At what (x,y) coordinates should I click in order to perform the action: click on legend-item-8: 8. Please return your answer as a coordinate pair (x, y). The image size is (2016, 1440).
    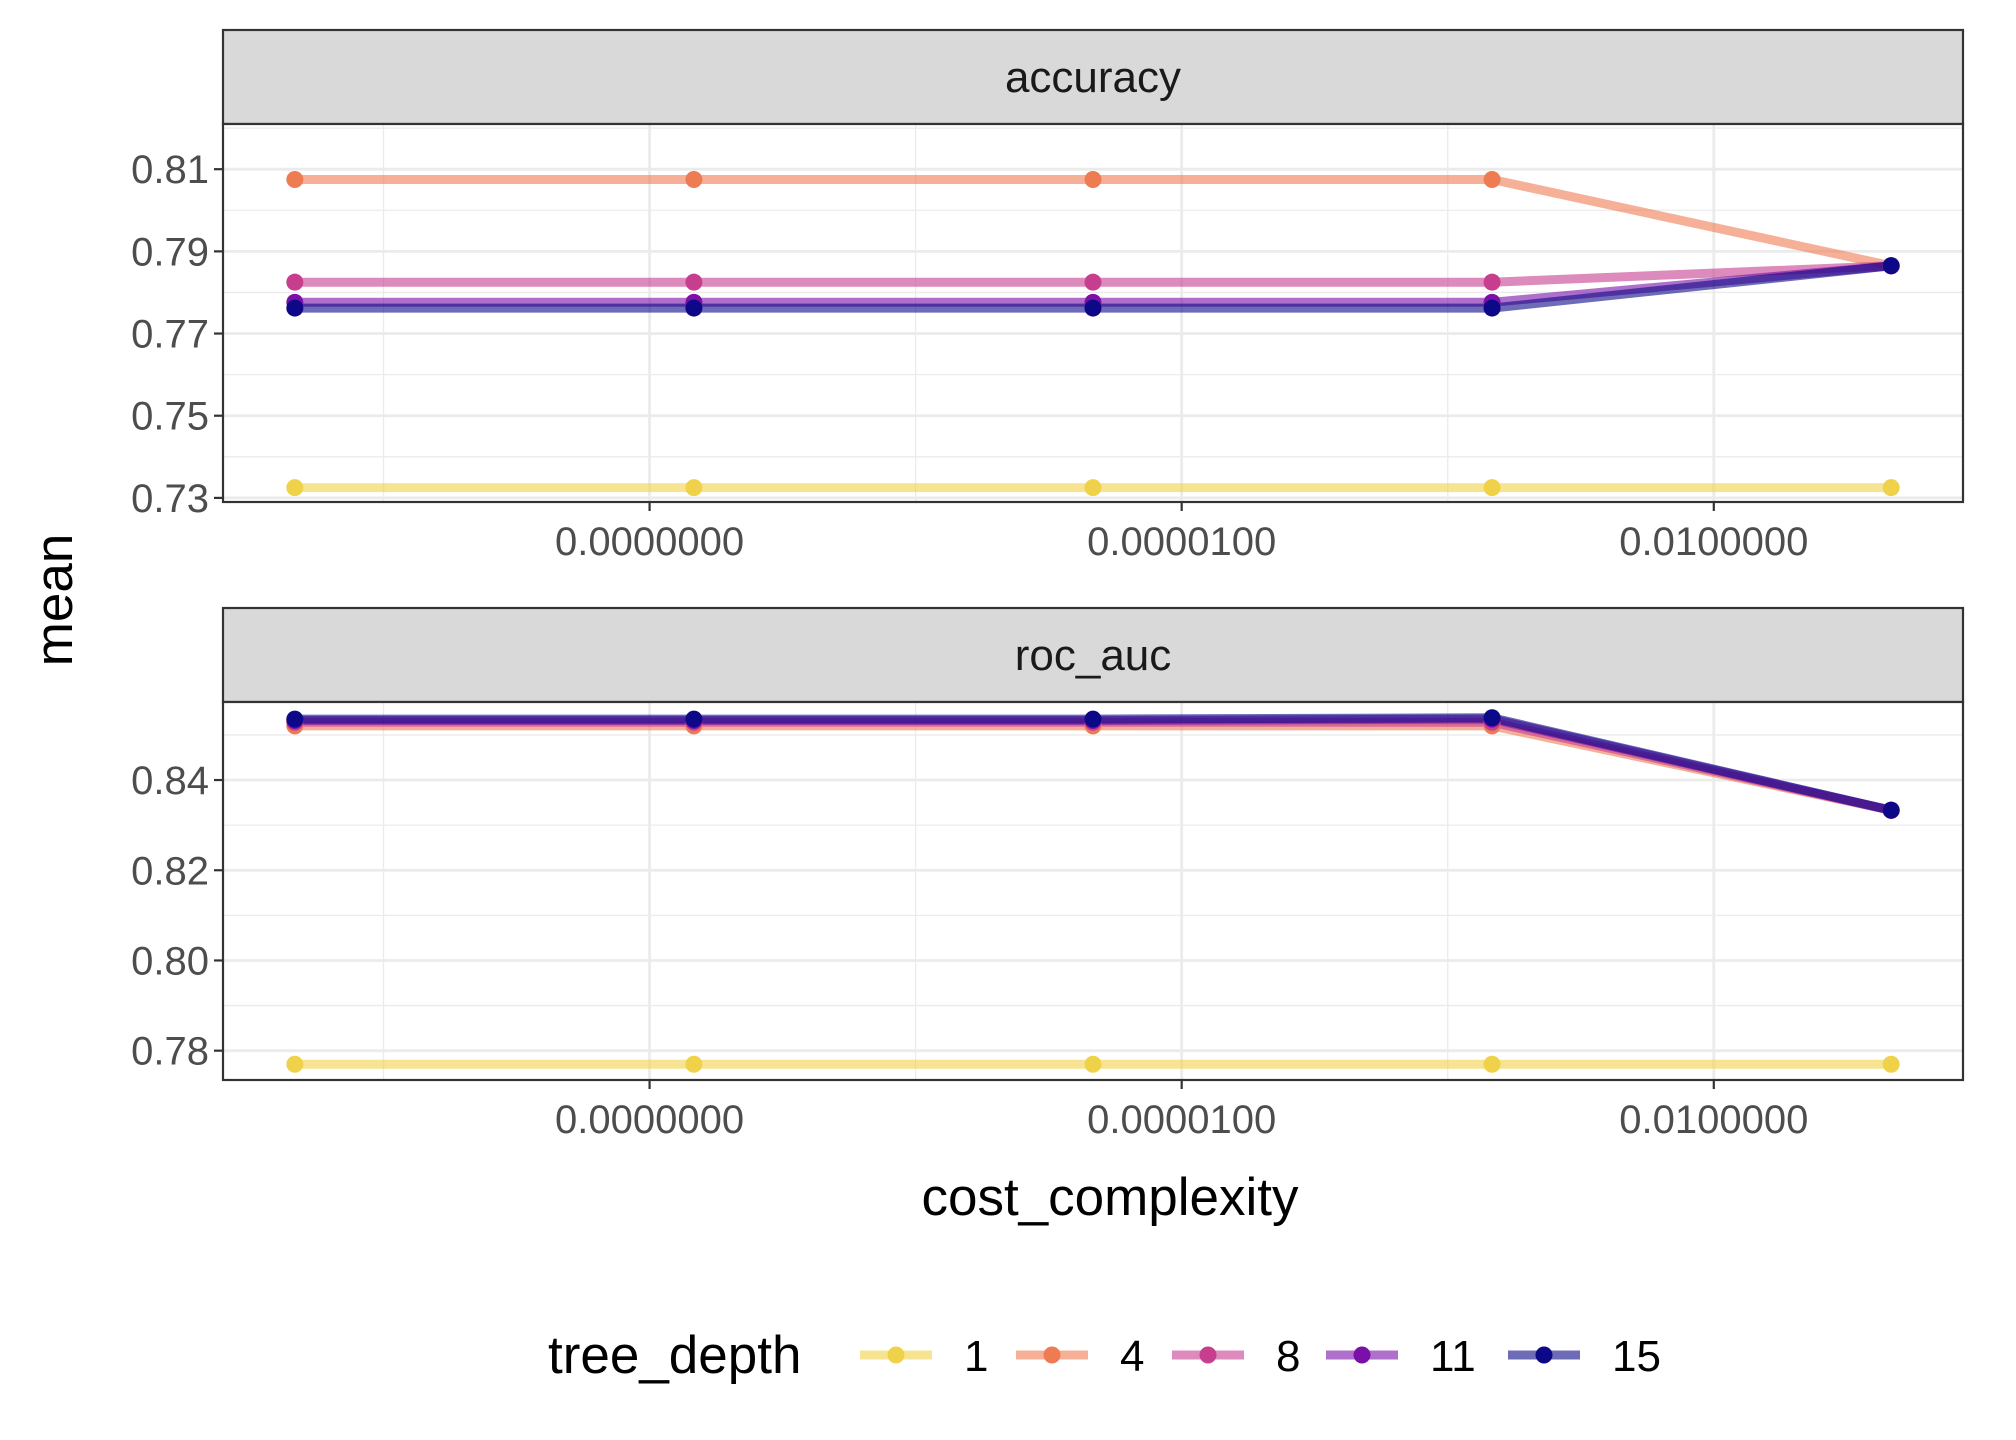
    Looking at the image, I should click on (1236, 1356).